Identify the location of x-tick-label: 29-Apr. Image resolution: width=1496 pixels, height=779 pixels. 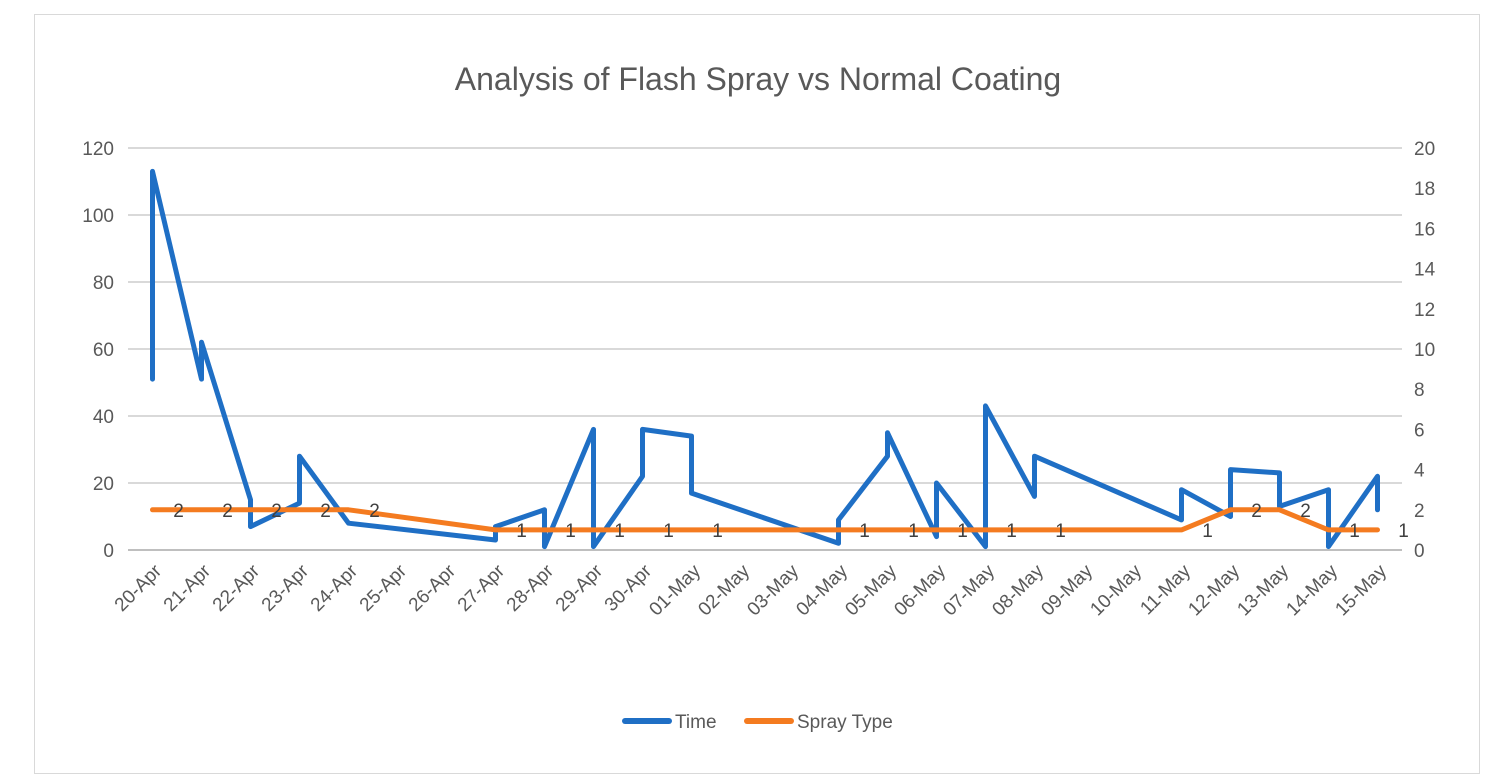
(580, 588).